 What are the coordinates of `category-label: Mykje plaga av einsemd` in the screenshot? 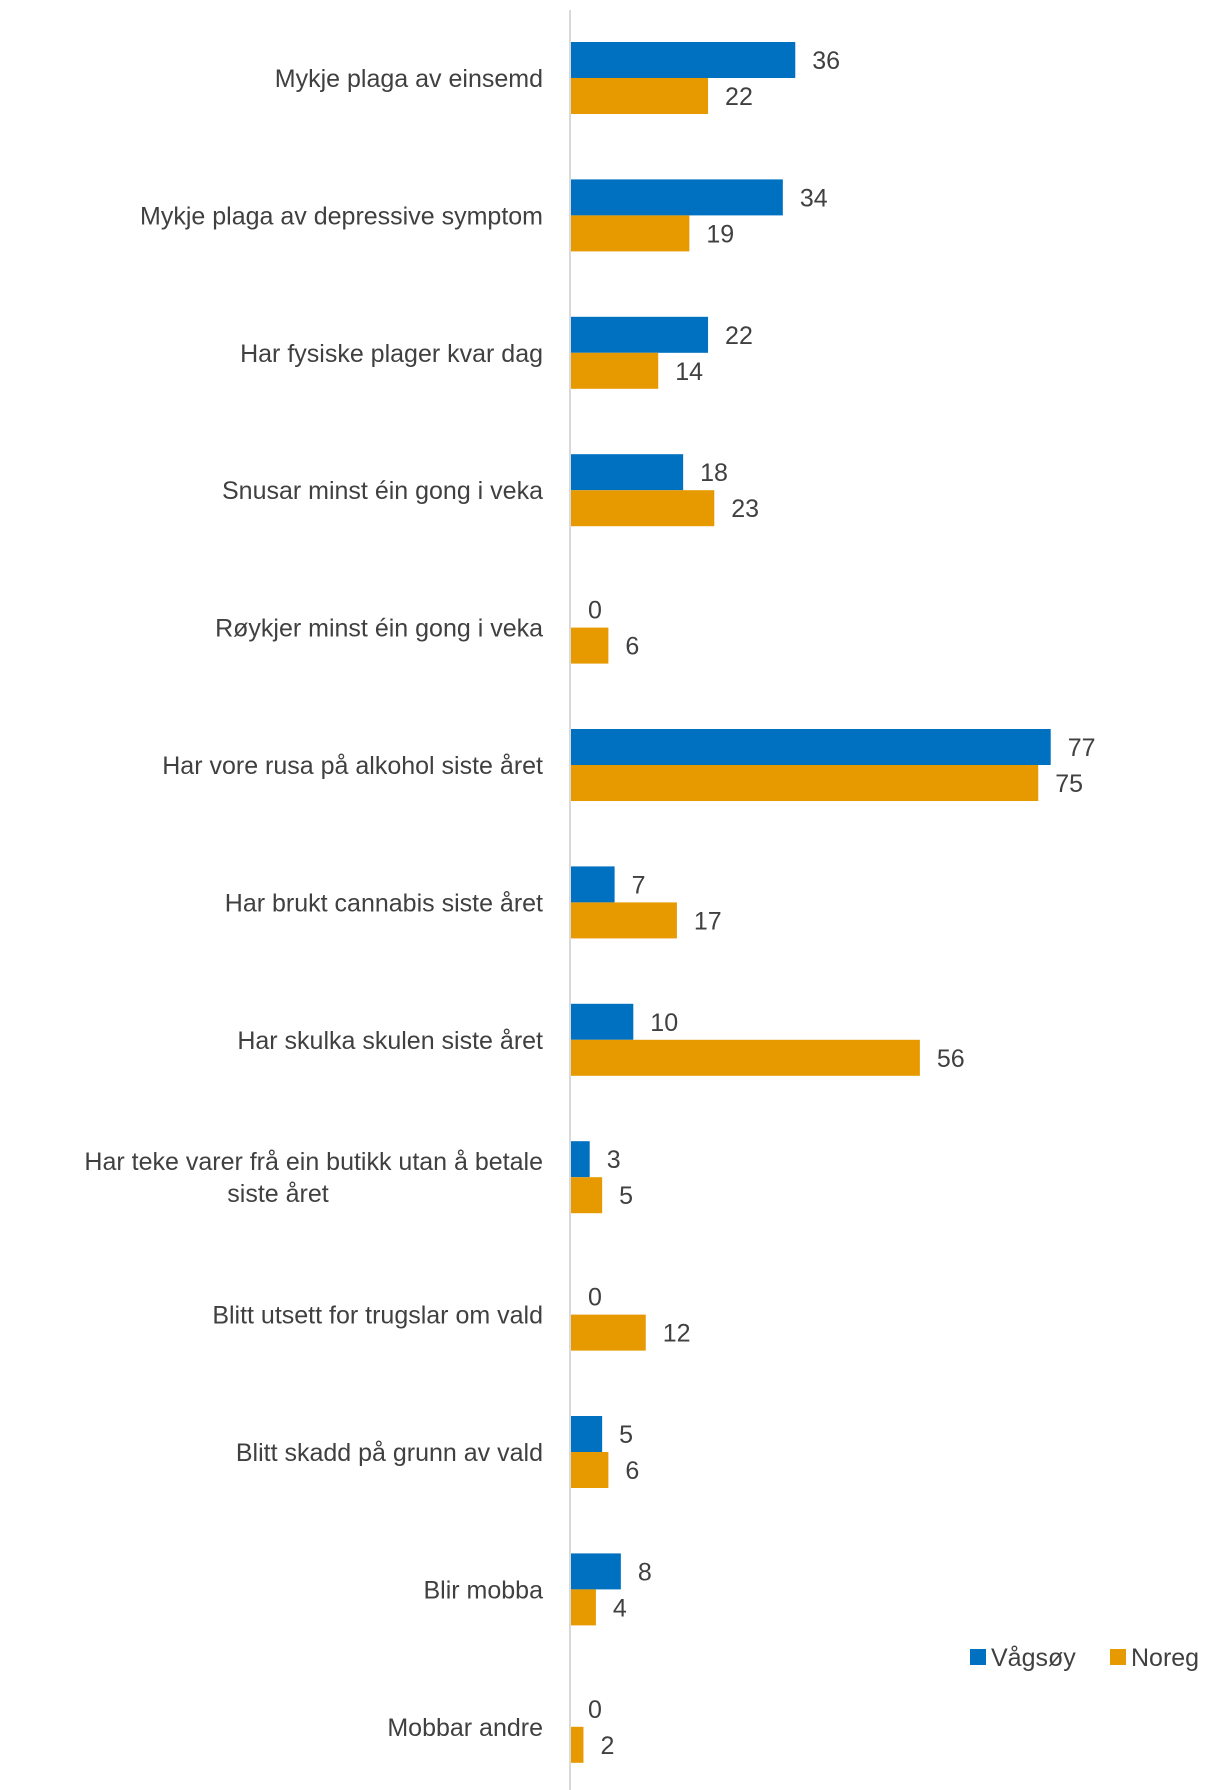 It's located at (409, 79).